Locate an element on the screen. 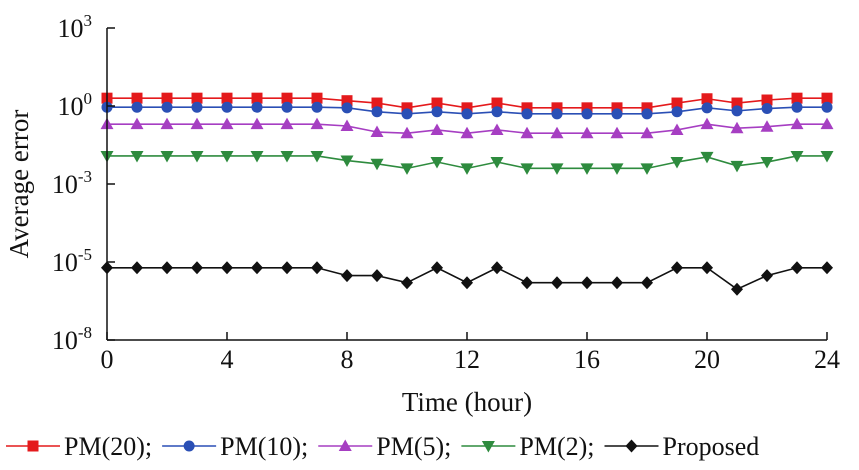  legend-item: PM(5); is located at coordinates (384, 446).